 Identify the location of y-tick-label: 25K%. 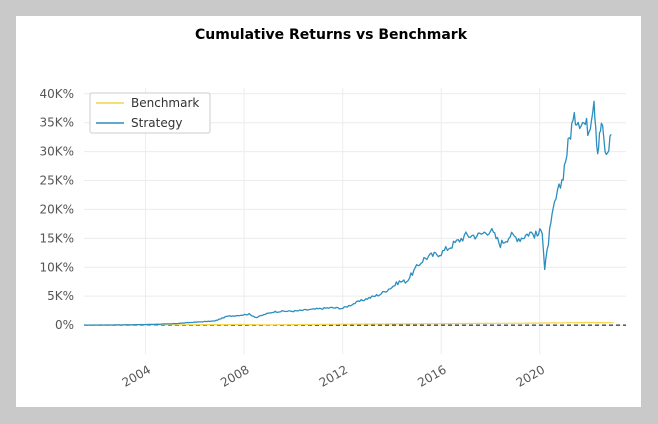
(56, 181).